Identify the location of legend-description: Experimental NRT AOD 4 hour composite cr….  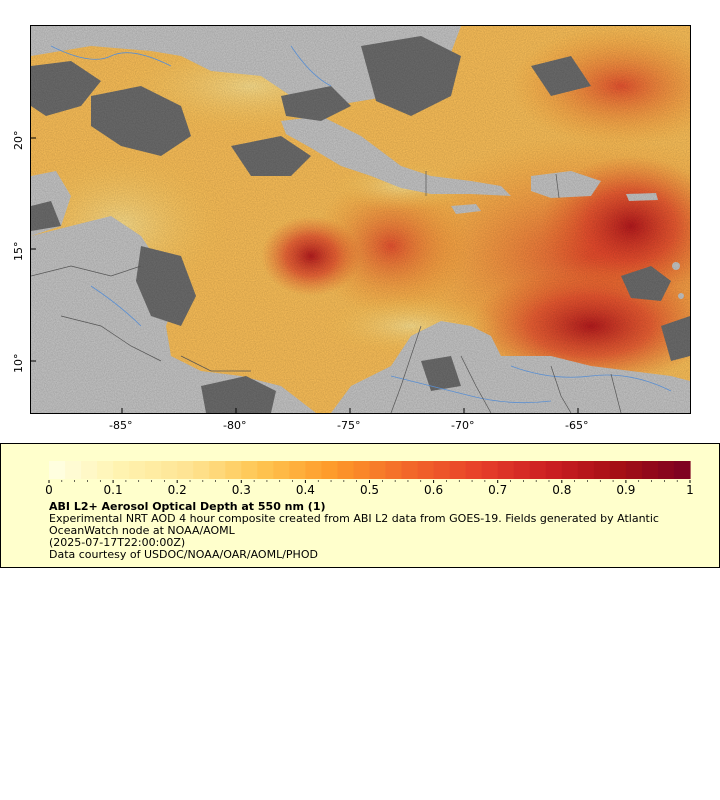
(354, 524).